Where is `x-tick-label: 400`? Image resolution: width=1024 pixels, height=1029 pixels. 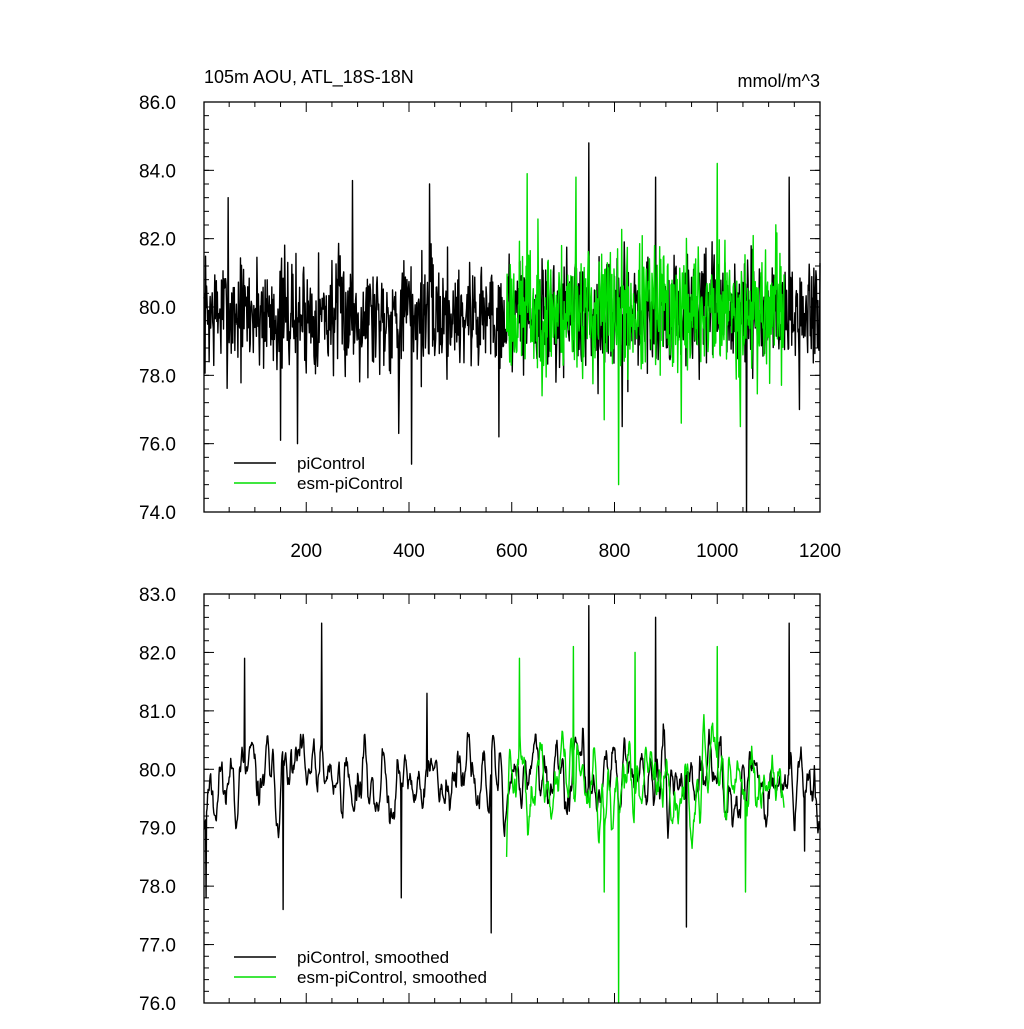 x-tick-label: 400 is located at coordinates (409, 551).